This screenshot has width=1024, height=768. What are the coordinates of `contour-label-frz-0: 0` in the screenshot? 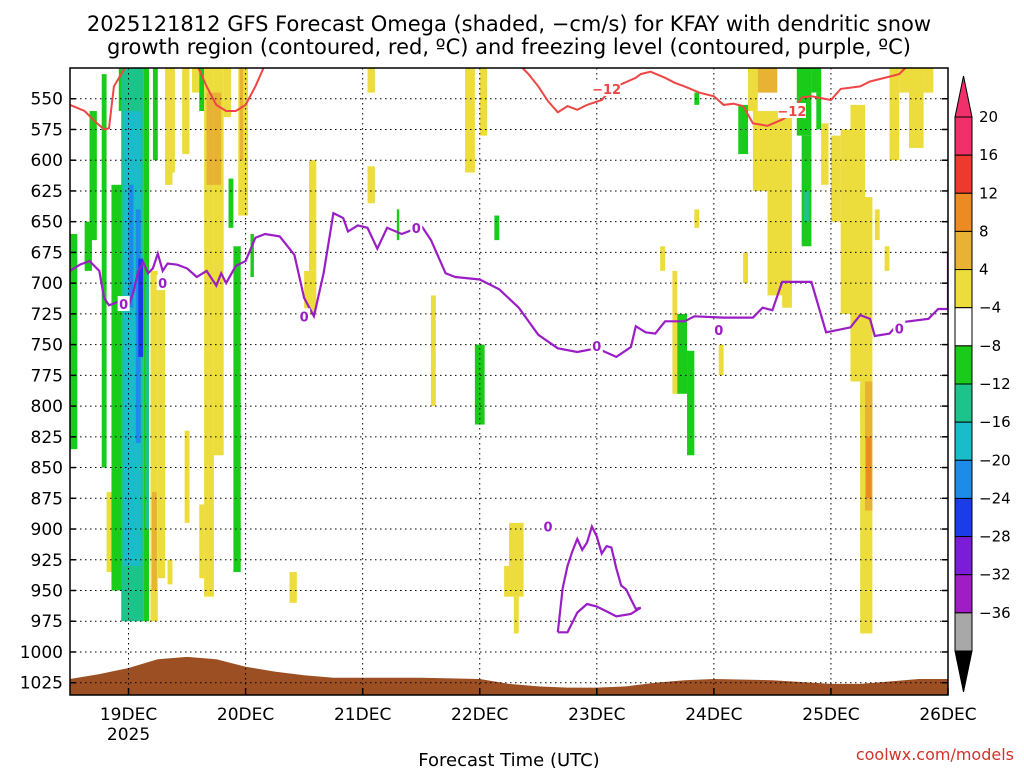 It's located at (123, 305).